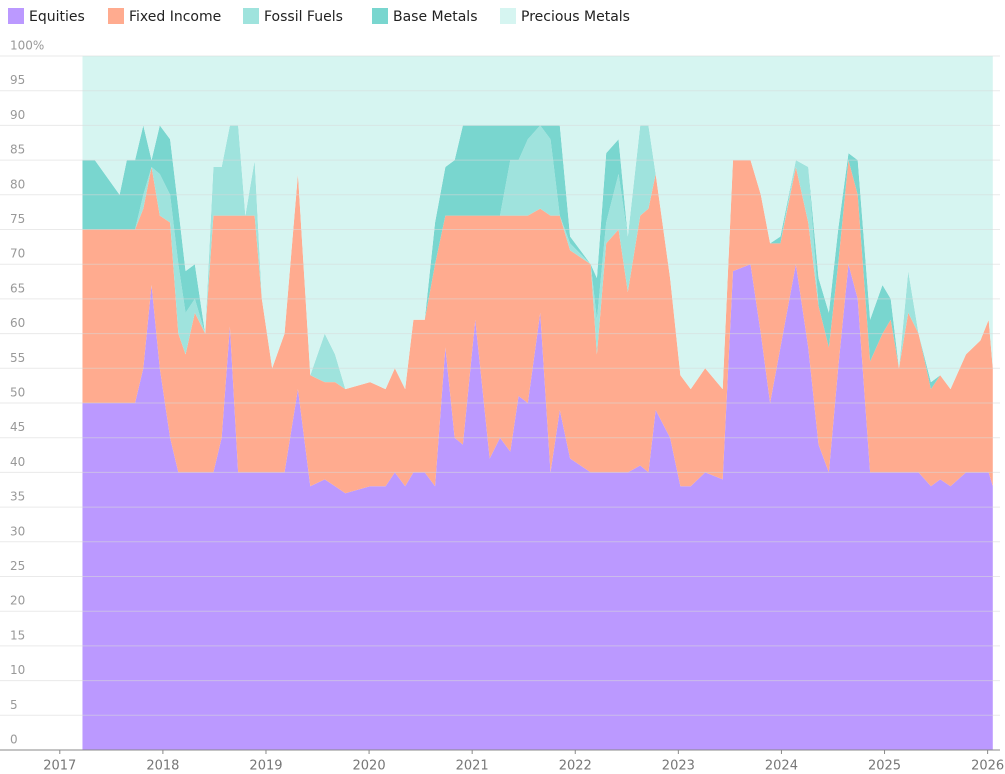  I want to click on y-tick-label: 70, so click(17, 254).